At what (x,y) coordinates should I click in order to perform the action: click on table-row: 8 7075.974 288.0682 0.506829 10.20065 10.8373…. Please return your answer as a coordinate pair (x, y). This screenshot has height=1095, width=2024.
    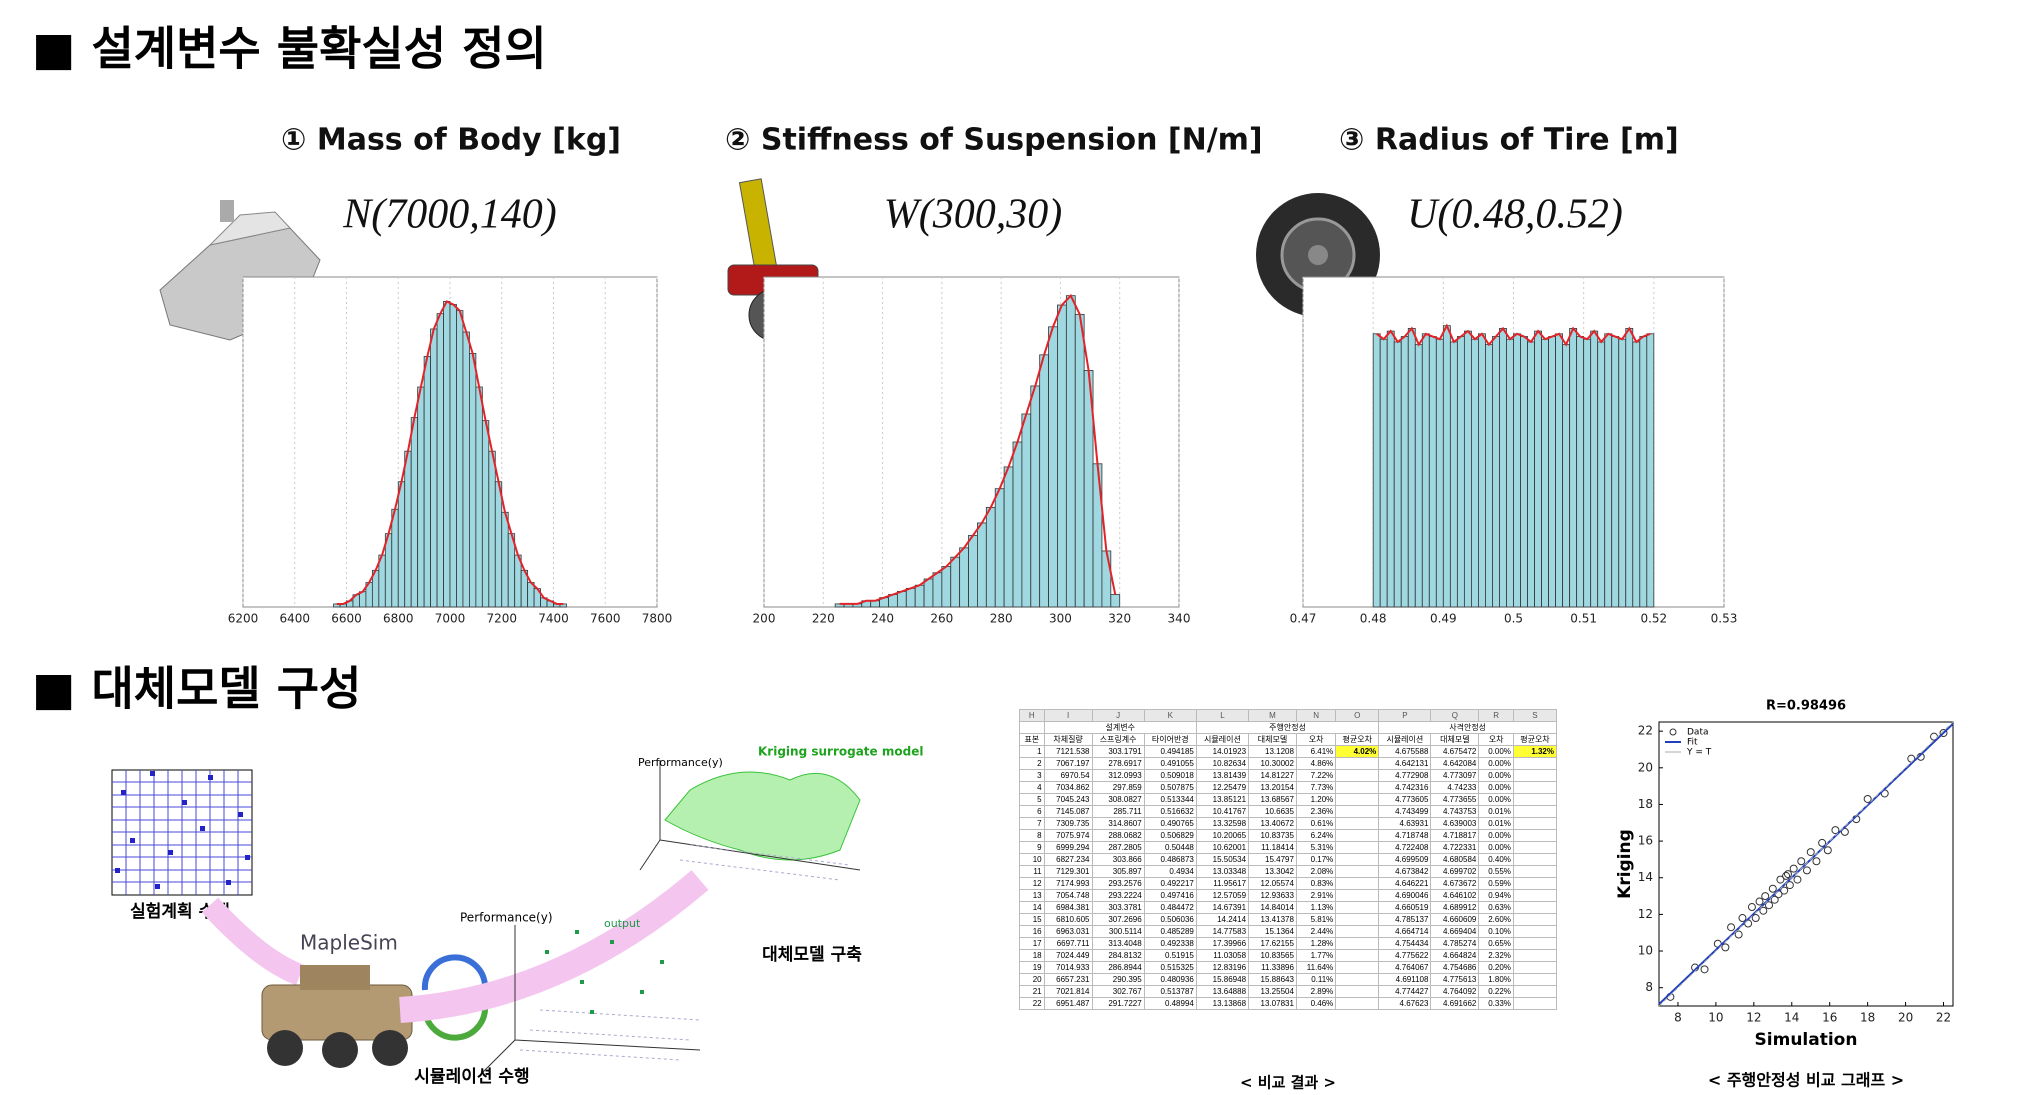
    Looking at the image, I should click on (1288, 835).